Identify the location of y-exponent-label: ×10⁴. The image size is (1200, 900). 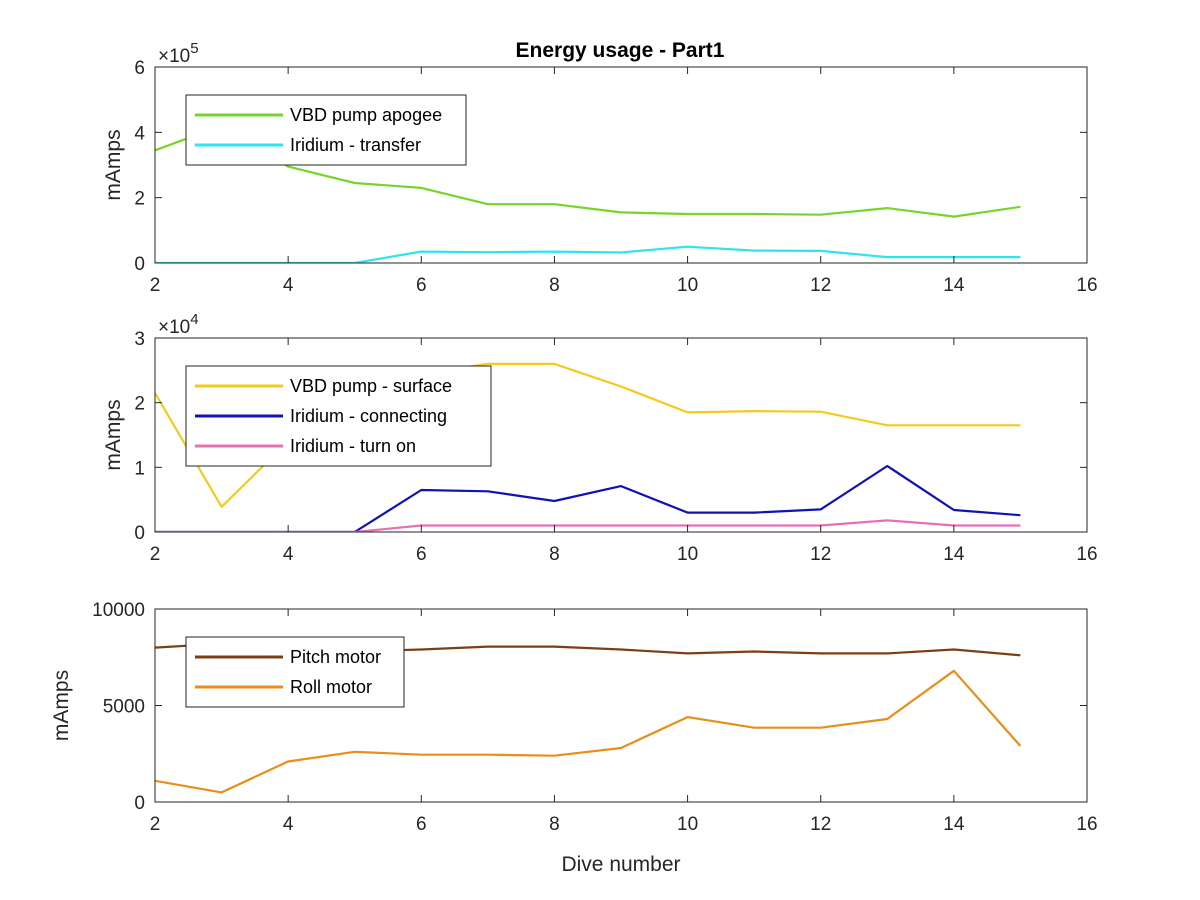
(178, 324).